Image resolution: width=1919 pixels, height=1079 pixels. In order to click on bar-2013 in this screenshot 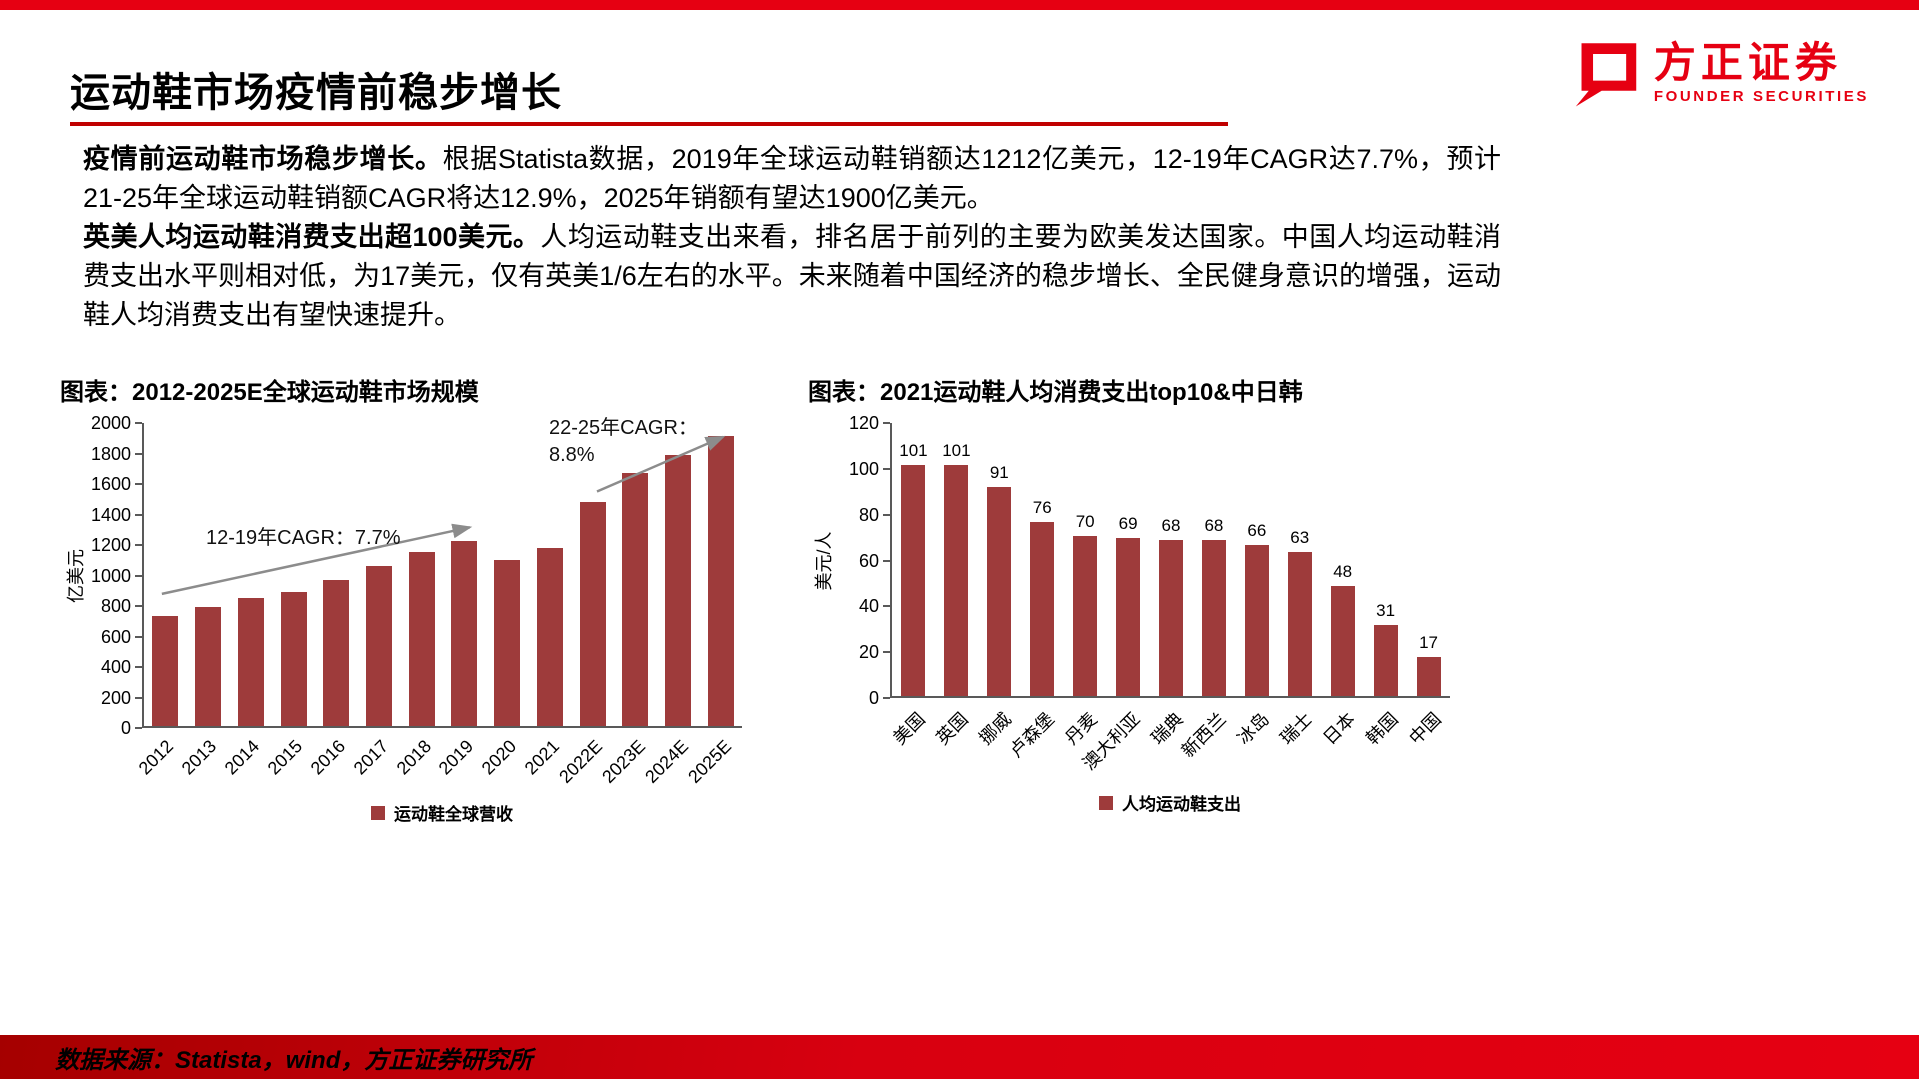, I will do `click(208, 666)`.